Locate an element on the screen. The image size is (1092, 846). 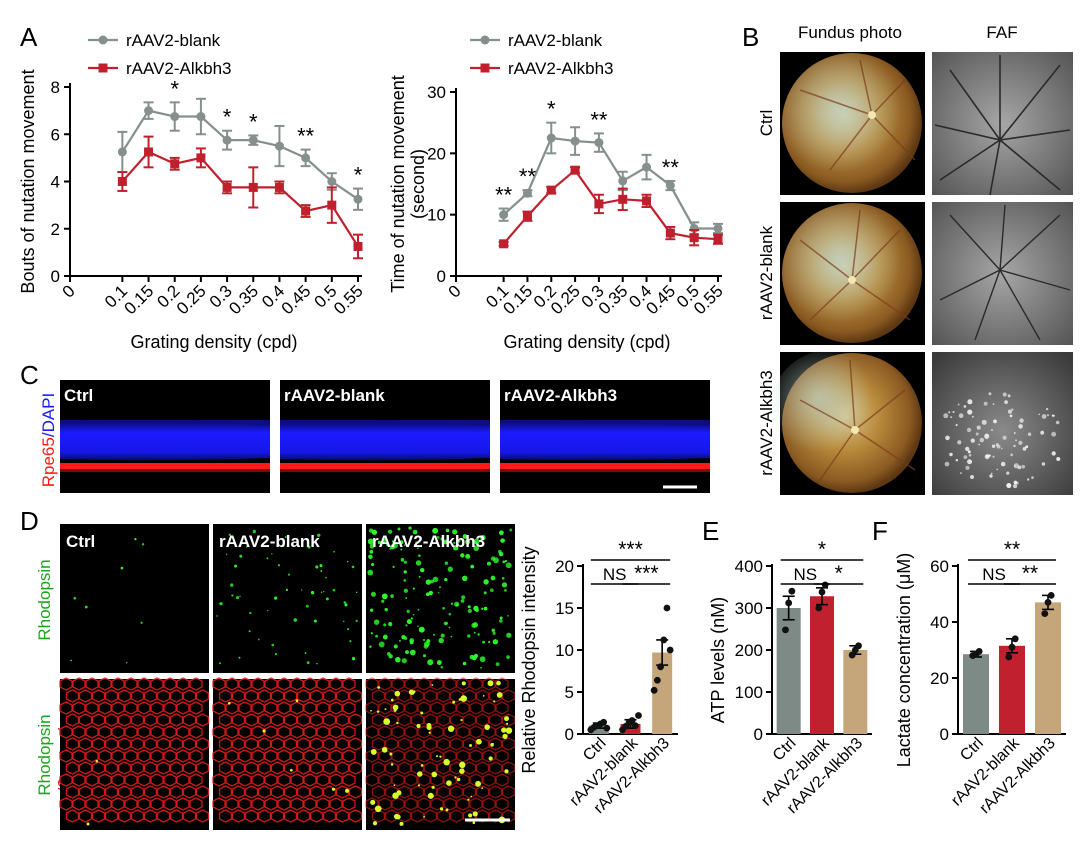
significance-mark: ** is located at coordinates (306, 136).